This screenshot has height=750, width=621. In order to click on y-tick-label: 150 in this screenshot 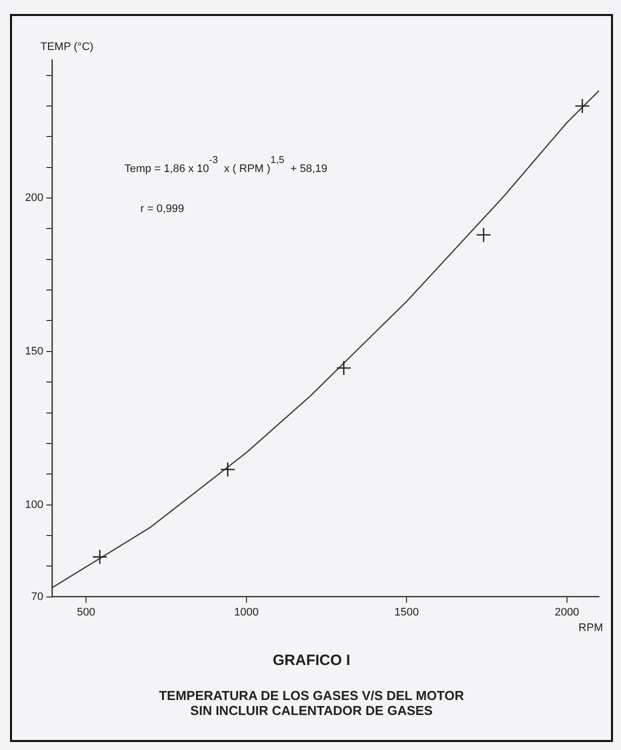, I will do `click(34, 351)`.